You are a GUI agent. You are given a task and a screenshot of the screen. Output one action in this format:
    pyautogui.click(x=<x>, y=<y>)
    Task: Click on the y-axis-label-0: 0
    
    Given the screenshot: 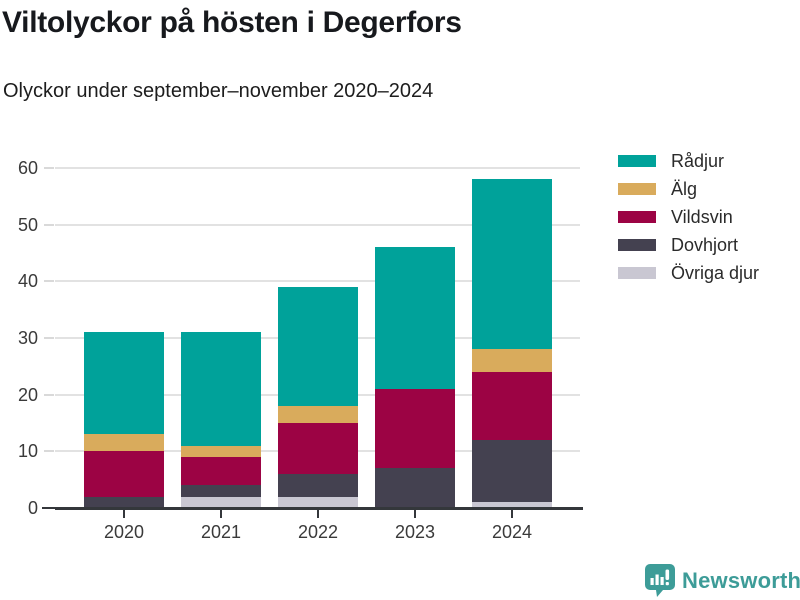 What is the action you would take?
    pyautogui.click(x=32, y=508)
    